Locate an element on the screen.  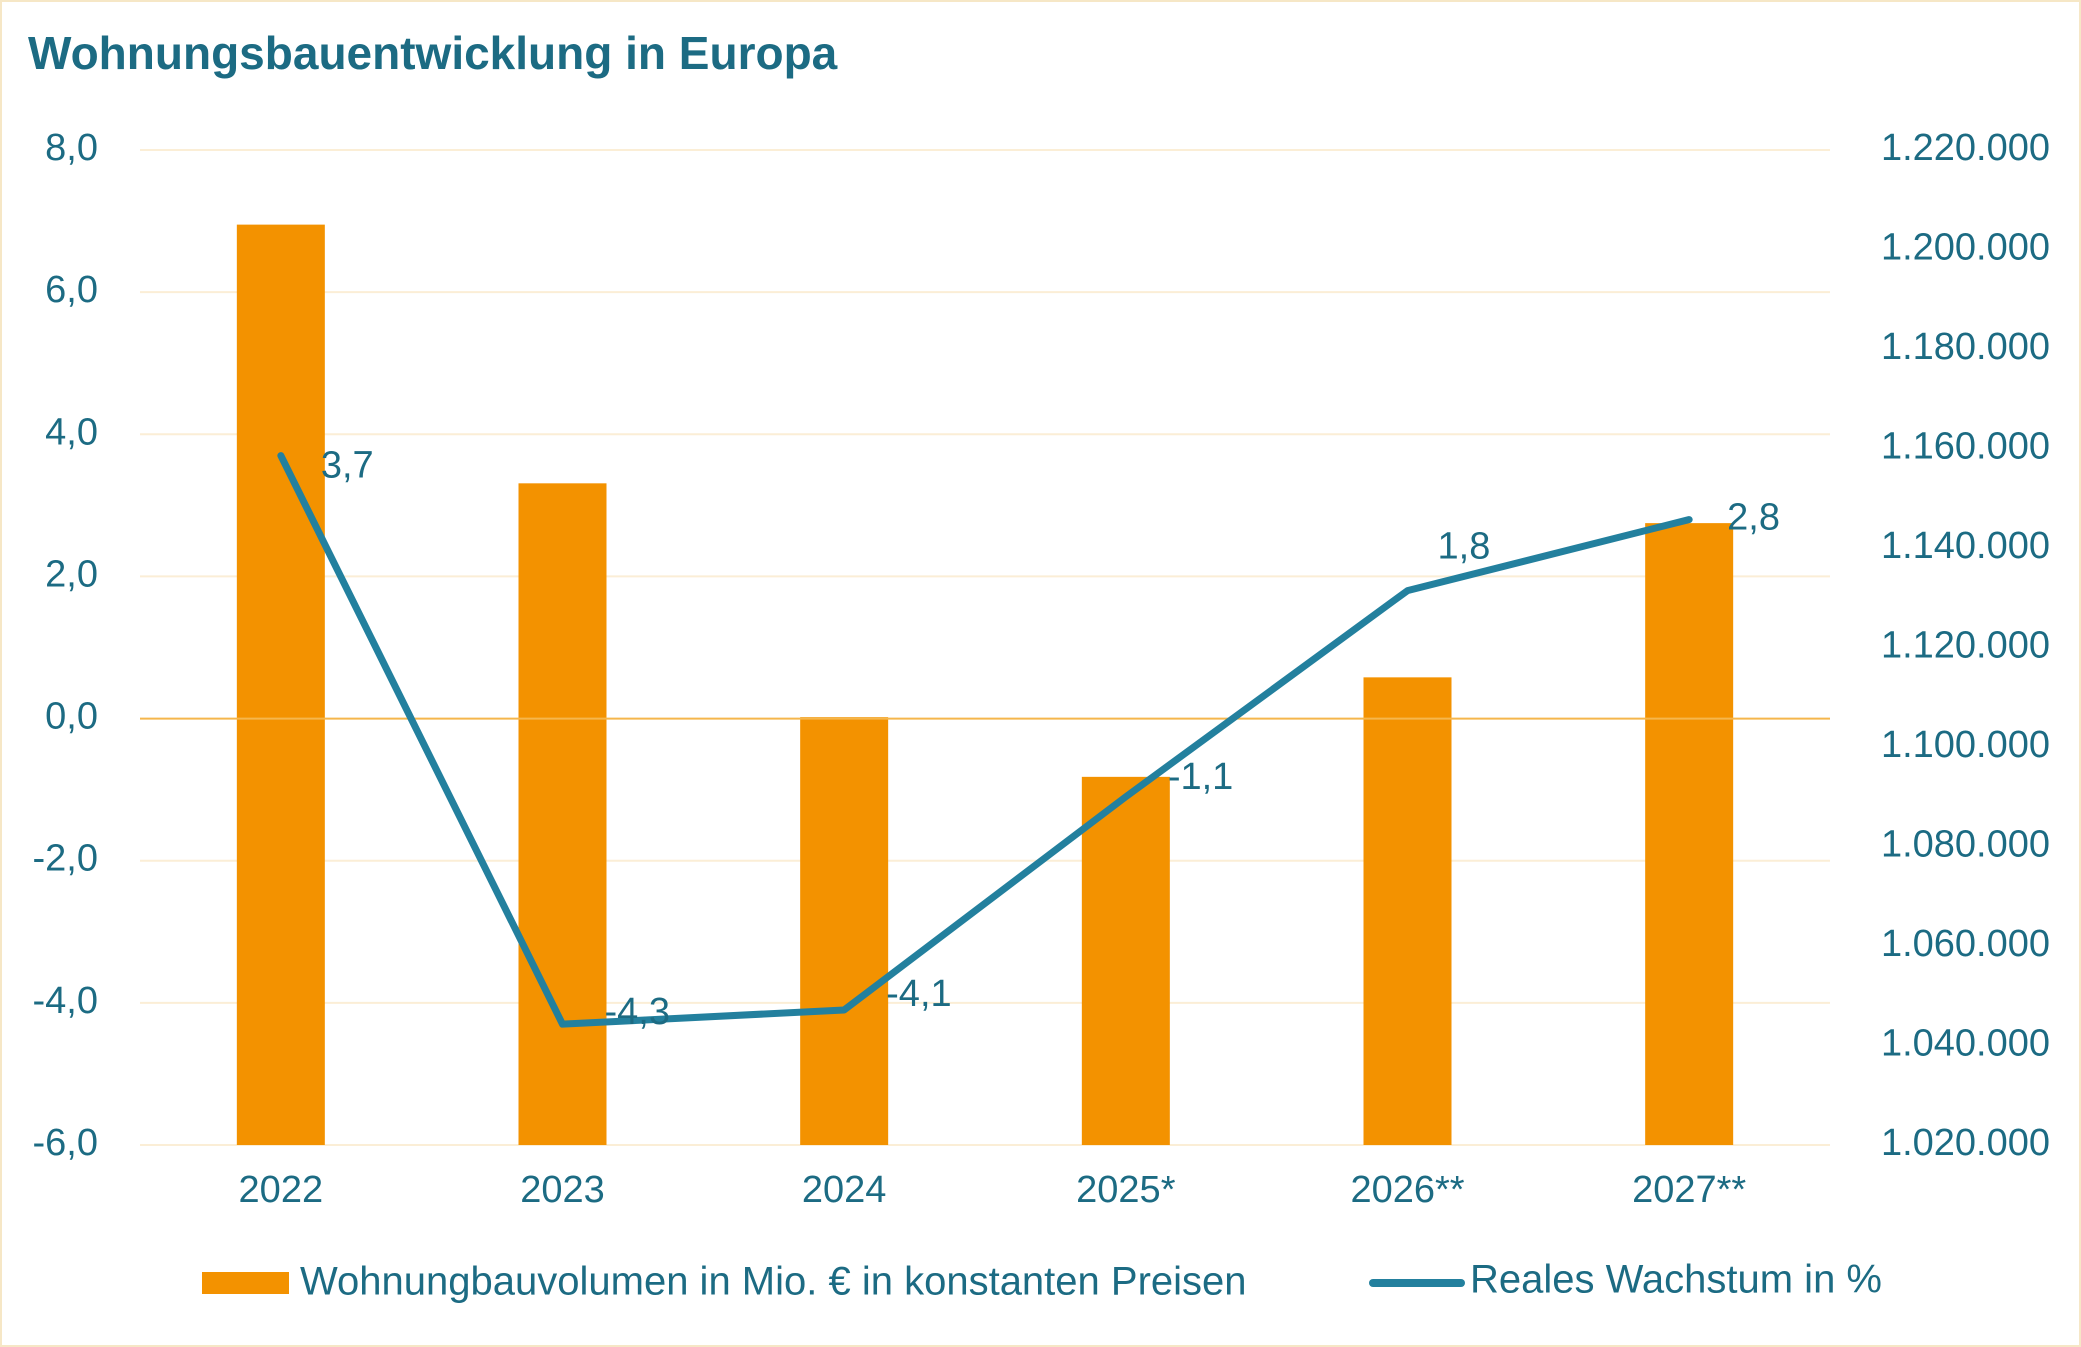
y-right-tick-label: 1.100.000 is located at coordinates (1965, 745).